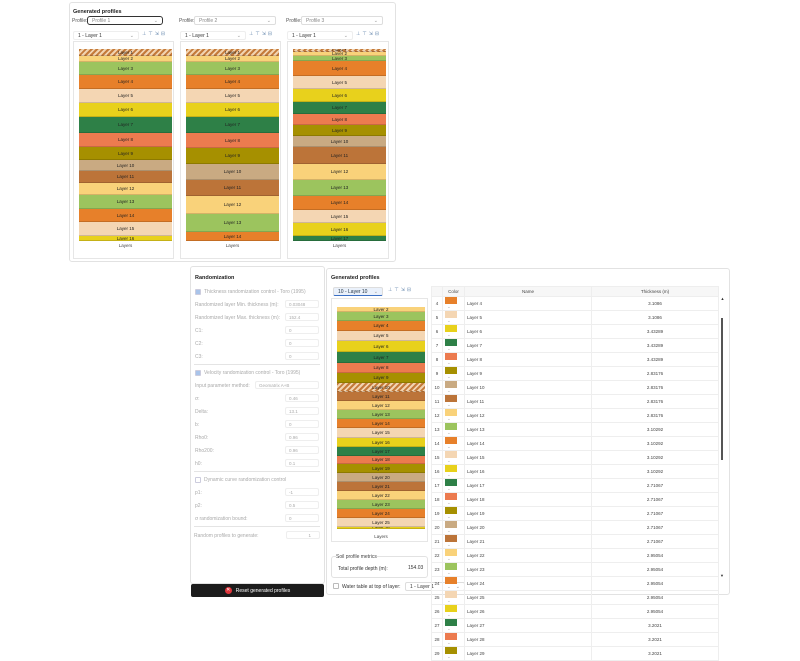 This screenshot has width=800, height=661. What do you see at coordinates (302, 492) in the screenshot?
I see `param-input: -1` at bounding box center [302, 492].